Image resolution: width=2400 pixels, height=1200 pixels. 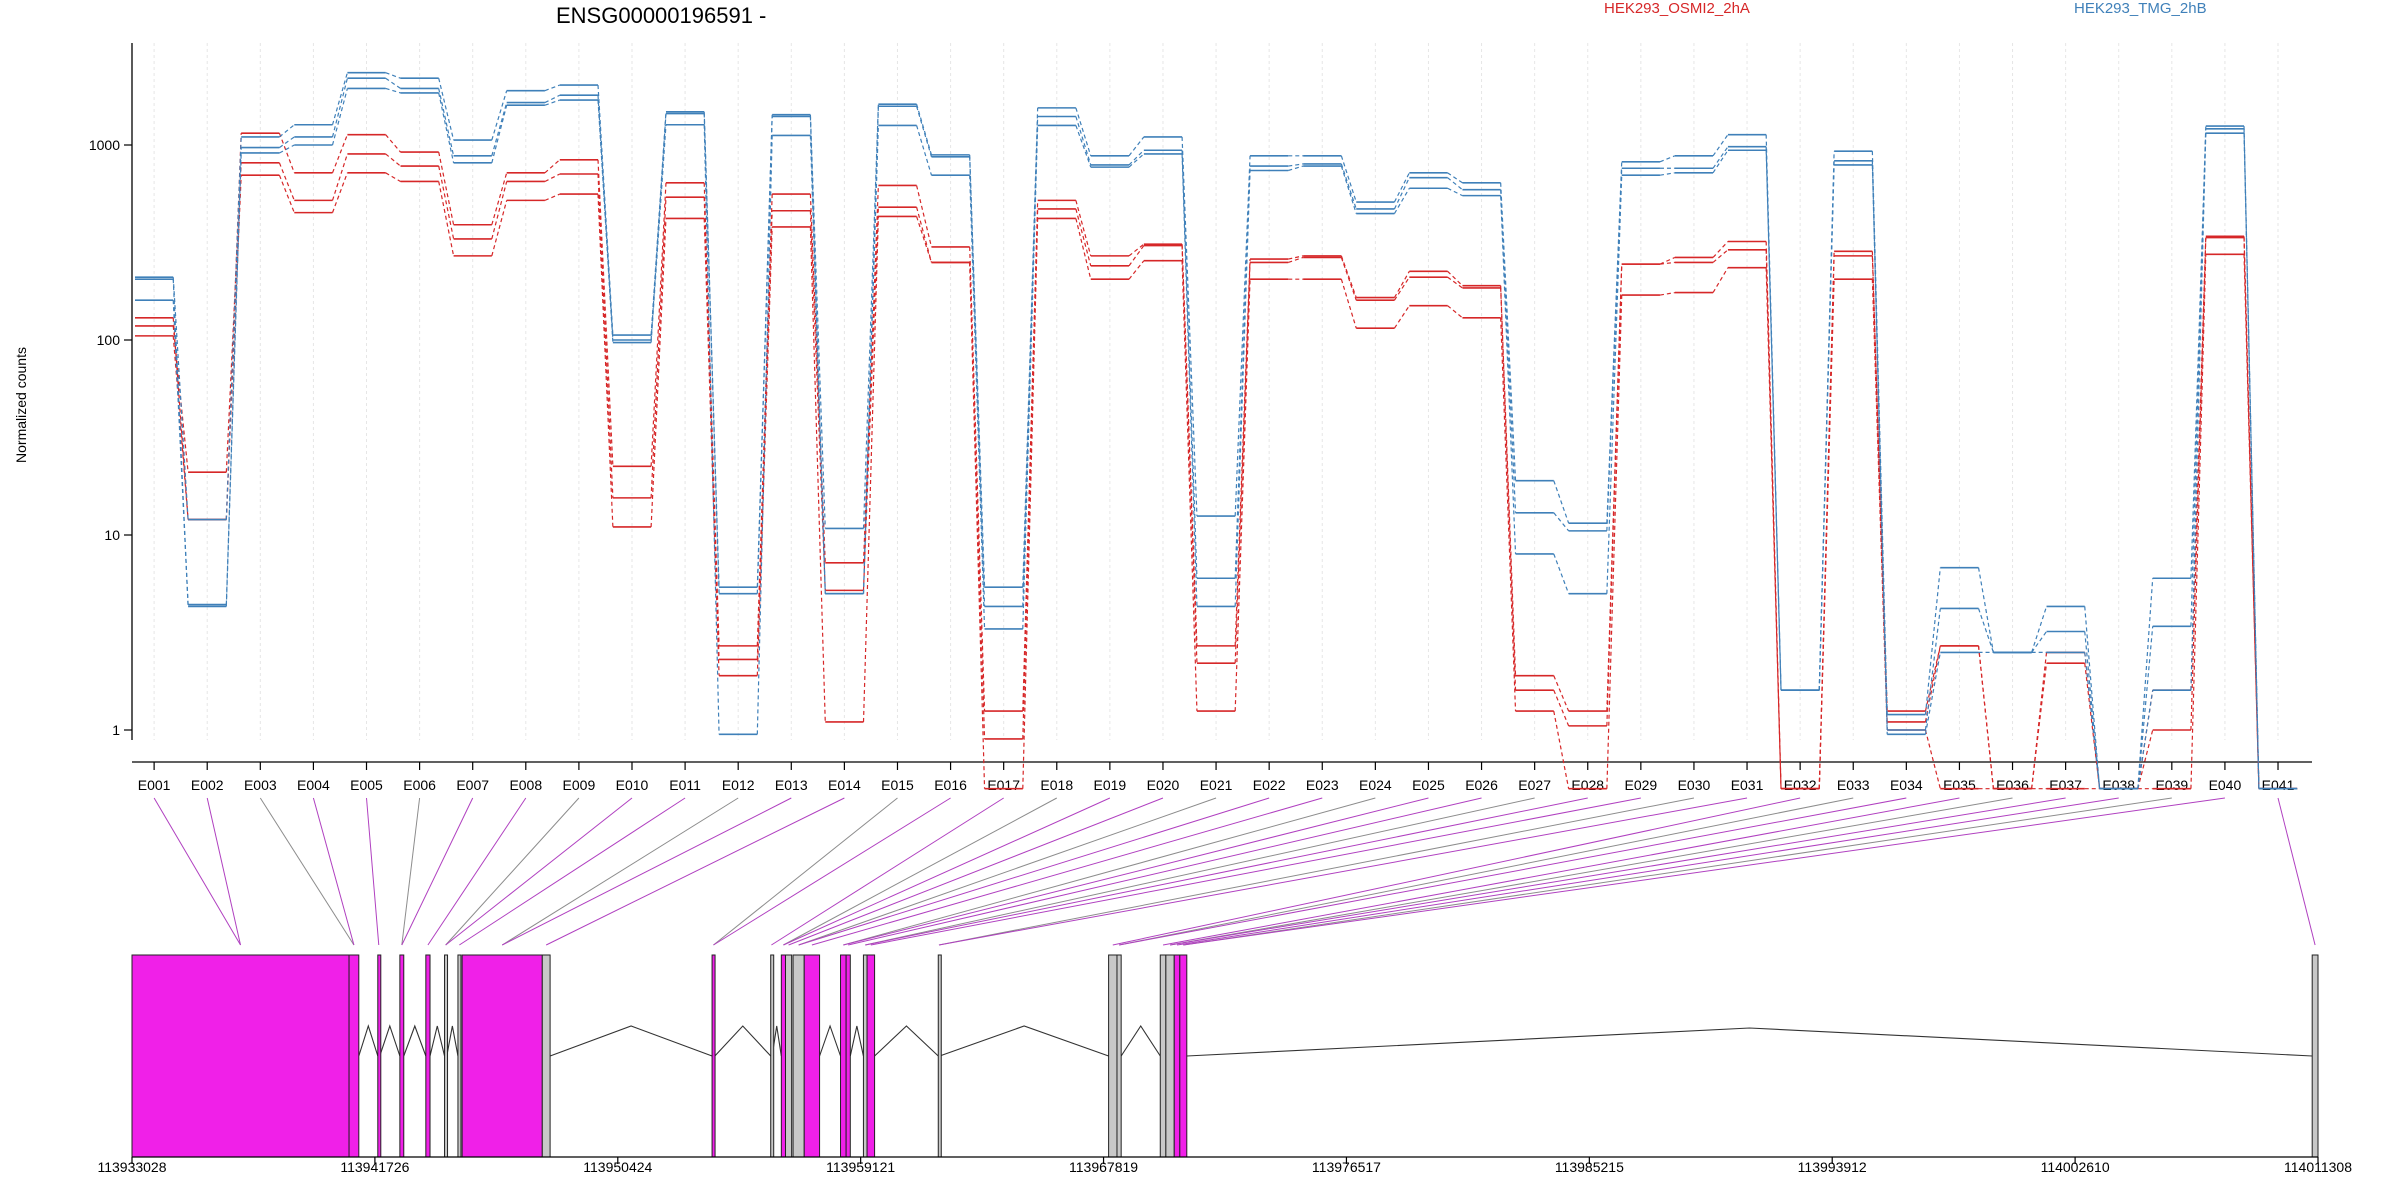 I want to click on x-tick-label: E019, so click(x=1110, y=785).